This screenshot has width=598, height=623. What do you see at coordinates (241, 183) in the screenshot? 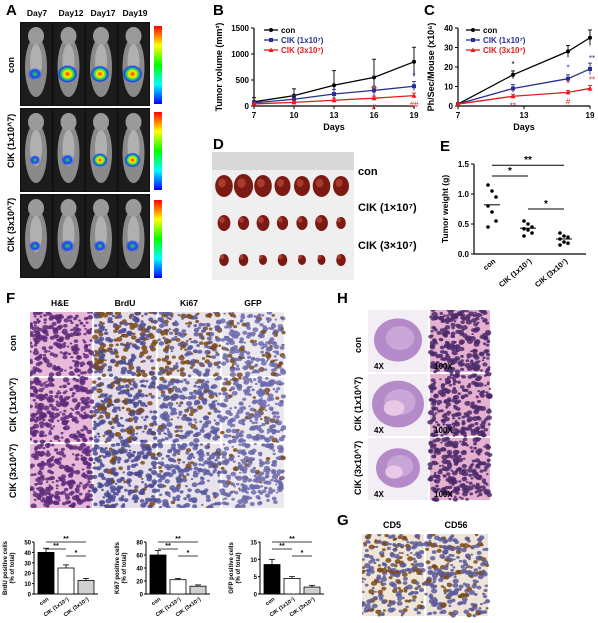
I see `tumor-highlight` at bounding box center [241, 183].